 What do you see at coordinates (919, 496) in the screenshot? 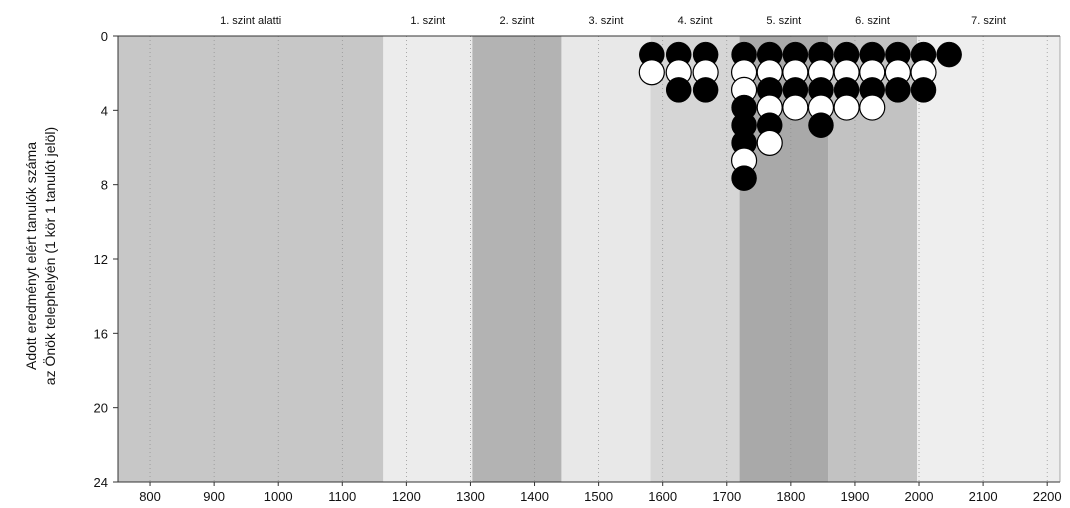
I see `x-tick-label: 2000` at bounding box center [919, 496].